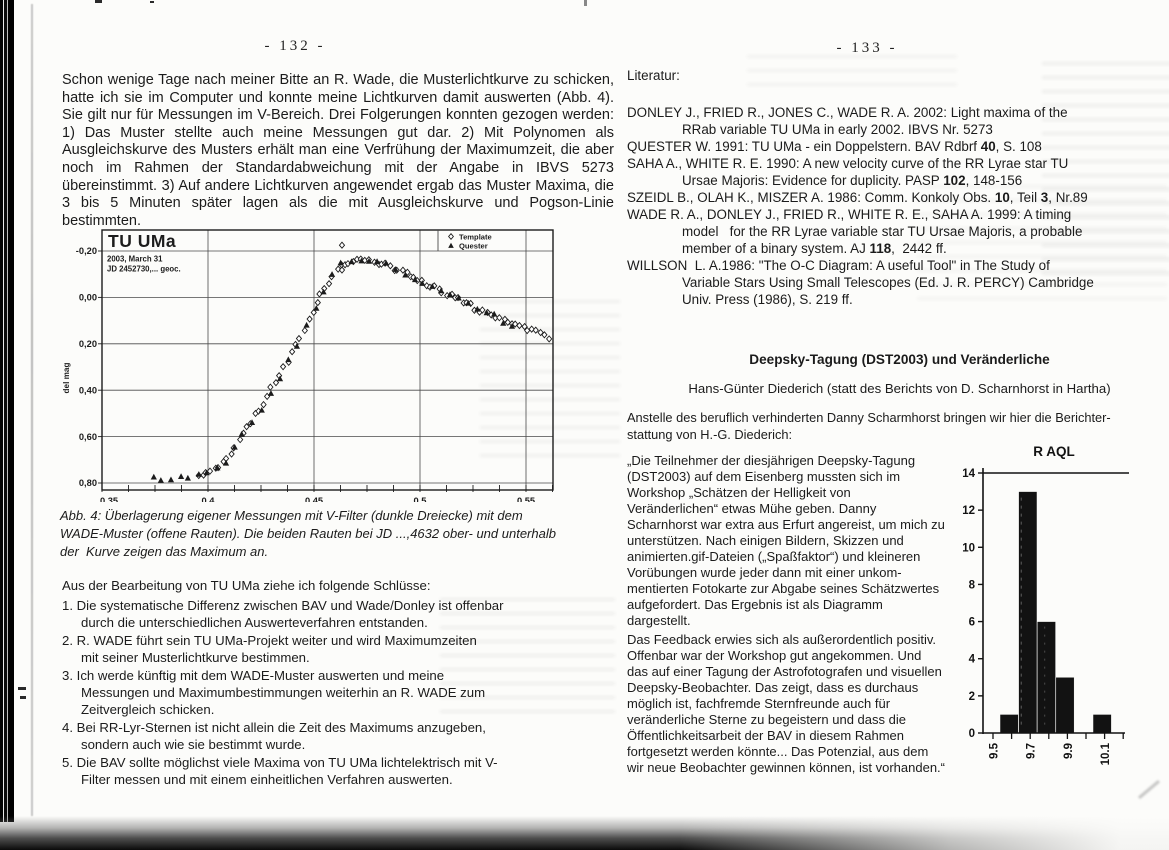 This screenshot has width=1169, height=850. Describe the element at coordinates (852, 75) in the screenshot. I see `bleed-through-ghost` at that location.